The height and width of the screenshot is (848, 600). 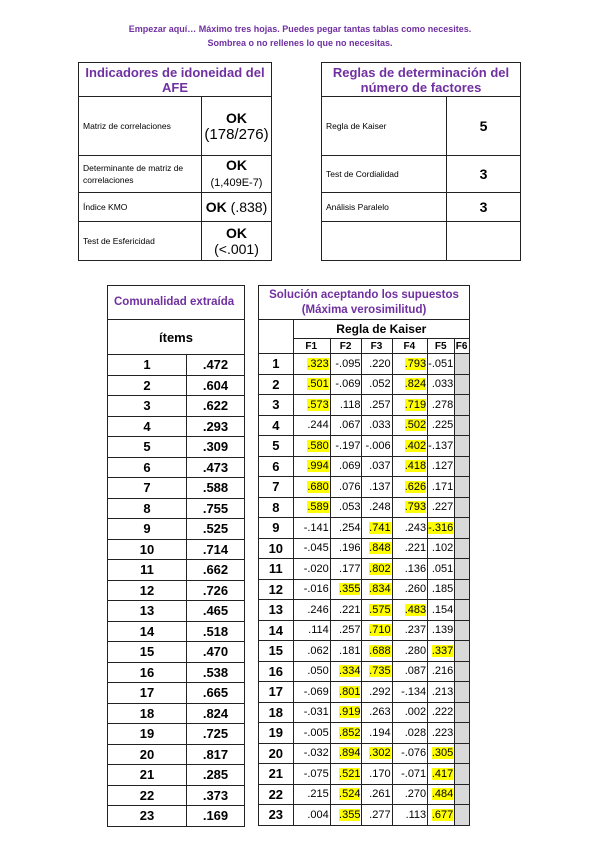 What do you see at coordinates (176, 570) in the screenshot?
I see `table-row: 11.662` at bounding box center [176, 570].